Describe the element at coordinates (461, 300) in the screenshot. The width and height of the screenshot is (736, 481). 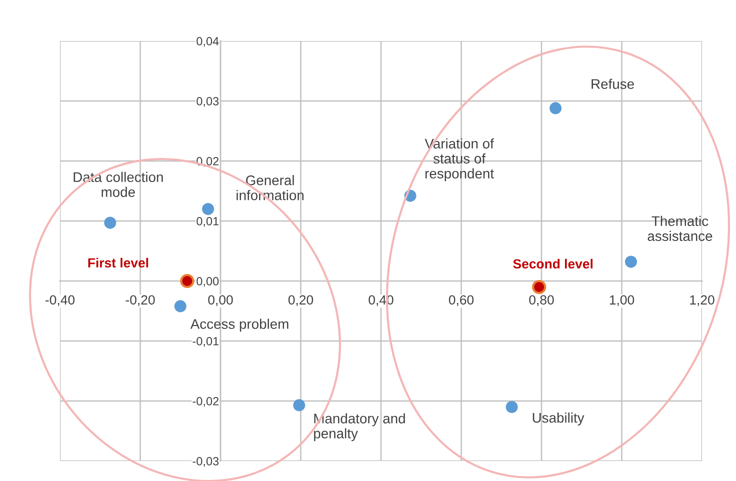
I see `x-tick-label: 0,60` at that location.